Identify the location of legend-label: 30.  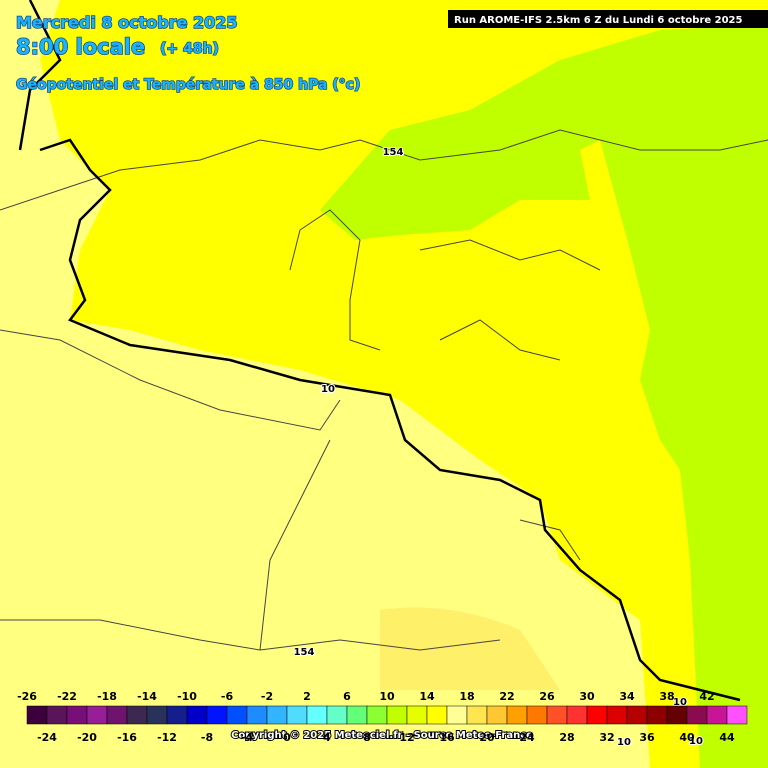
(587, 696).